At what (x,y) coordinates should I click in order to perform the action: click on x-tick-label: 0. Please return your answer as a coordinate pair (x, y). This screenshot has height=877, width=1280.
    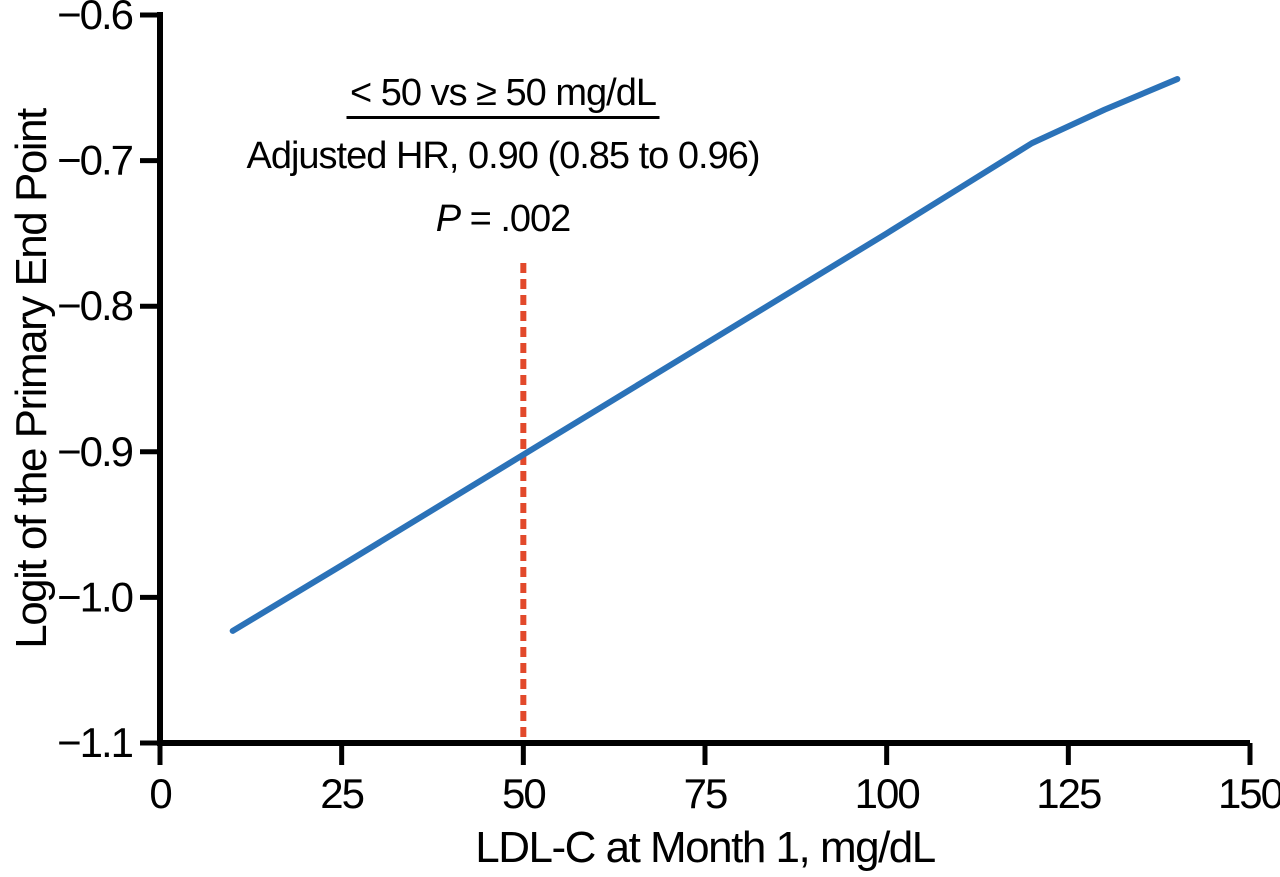
    Looking at the image, I should click on (160, 793).